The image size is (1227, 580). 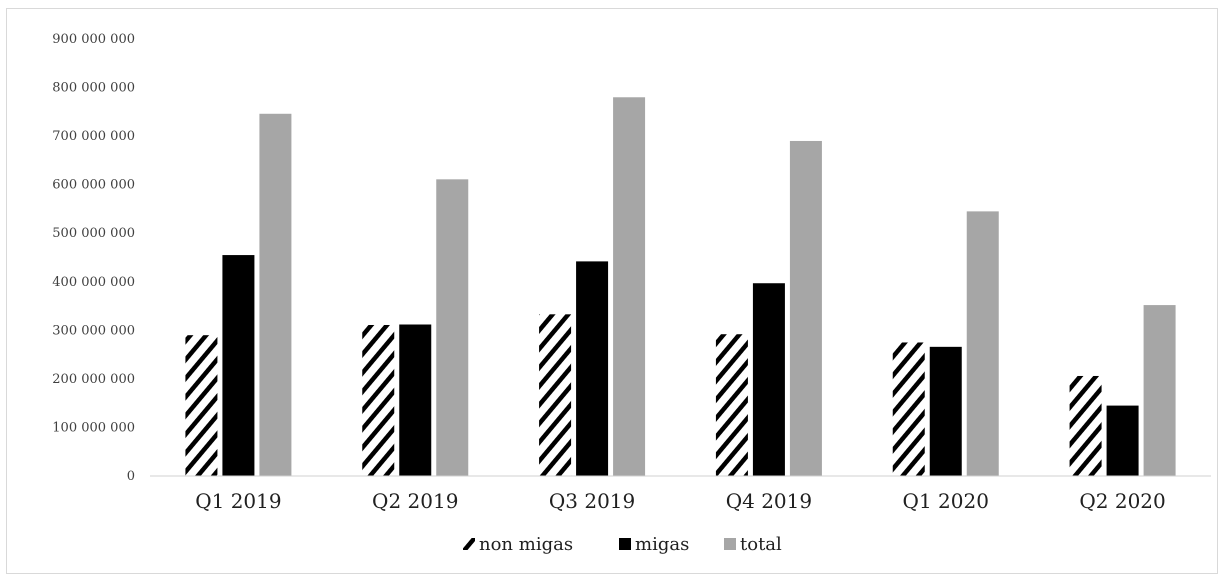 I want to click on y-tick-label: 200 000 000, so click(x=93, y=379).